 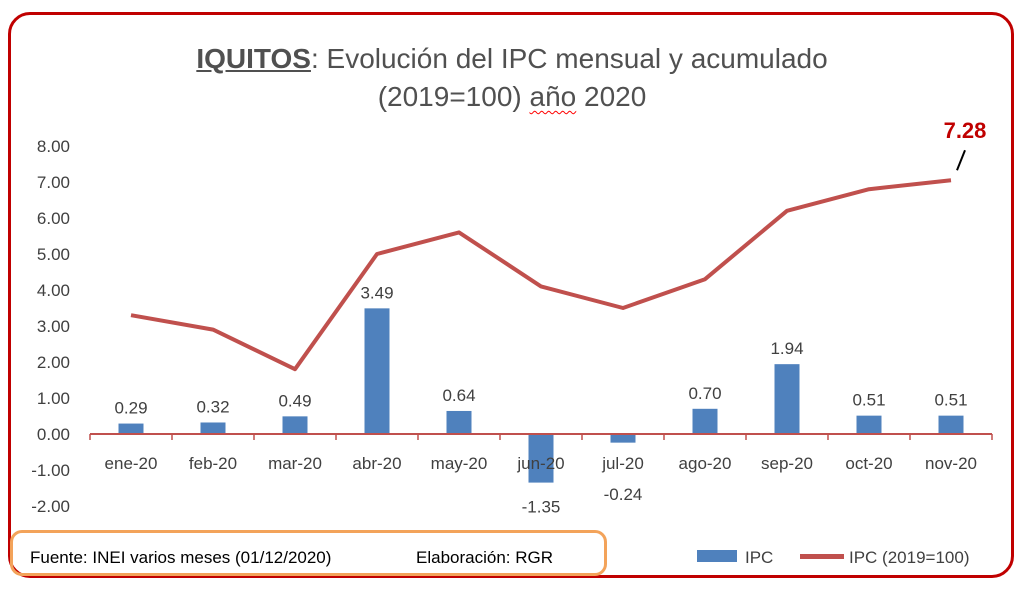 I want to click on y-tick-label: 6.00, so click(x=53, y=218).